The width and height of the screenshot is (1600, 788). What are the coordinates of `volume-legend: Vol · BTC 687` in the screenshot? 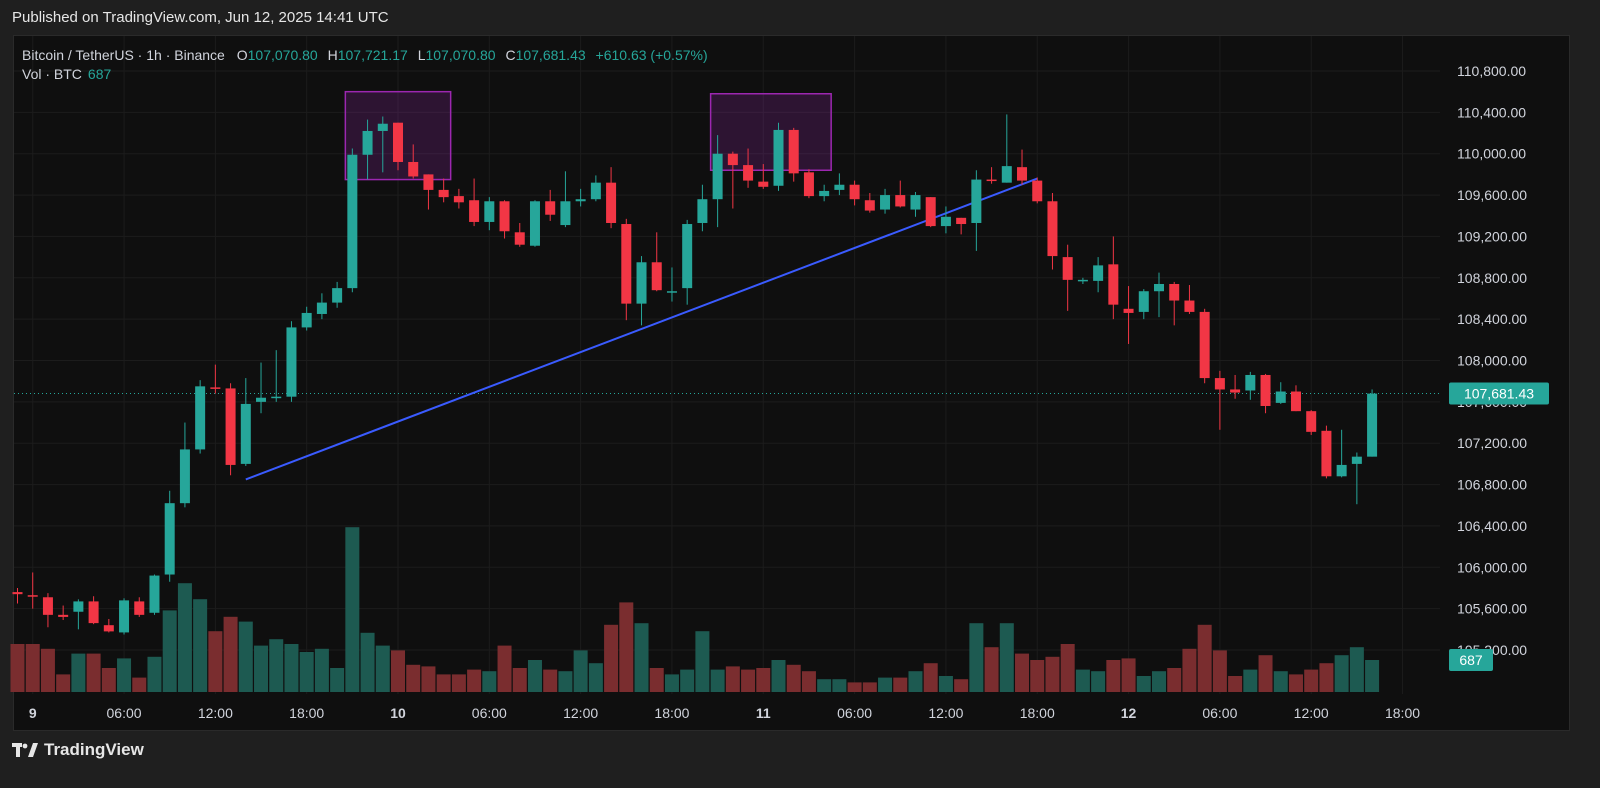 It's located at (66, 74).